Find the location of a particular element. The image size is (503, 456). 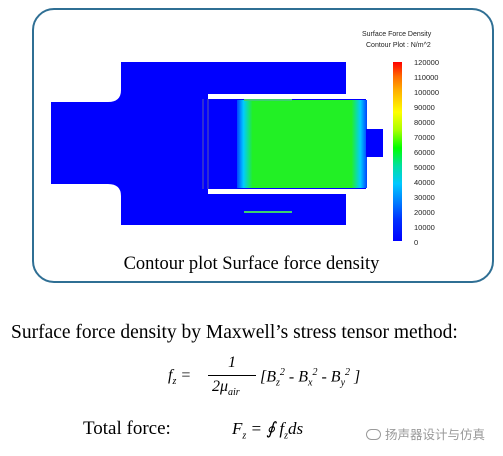

legend-subtitle: Contour Plot : N/m^2 is located at coordinates (398, 45).